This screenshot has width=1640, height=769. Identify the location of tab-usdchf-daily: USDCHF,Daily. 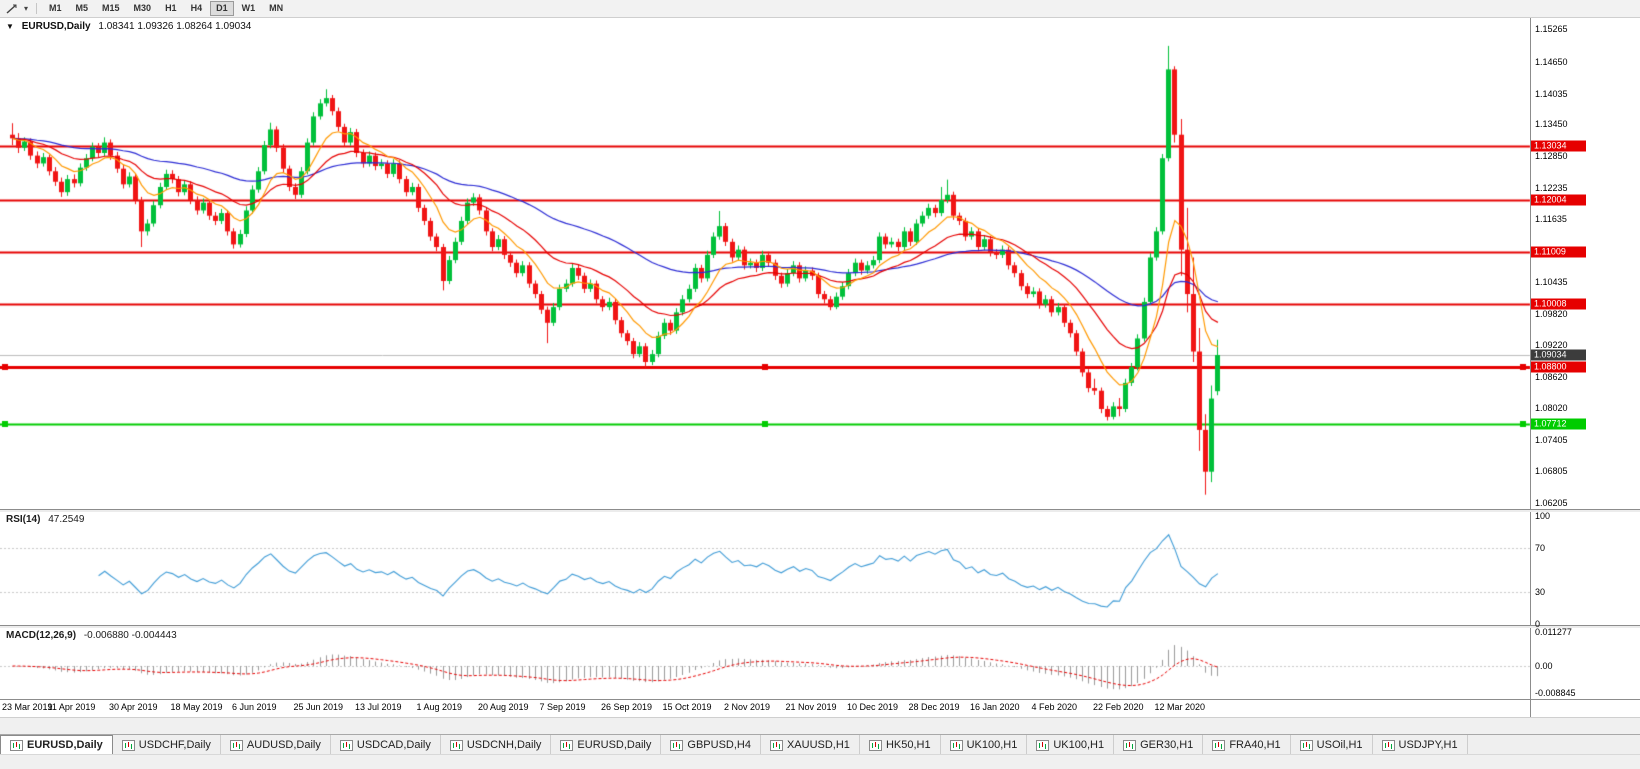
(166, 745).